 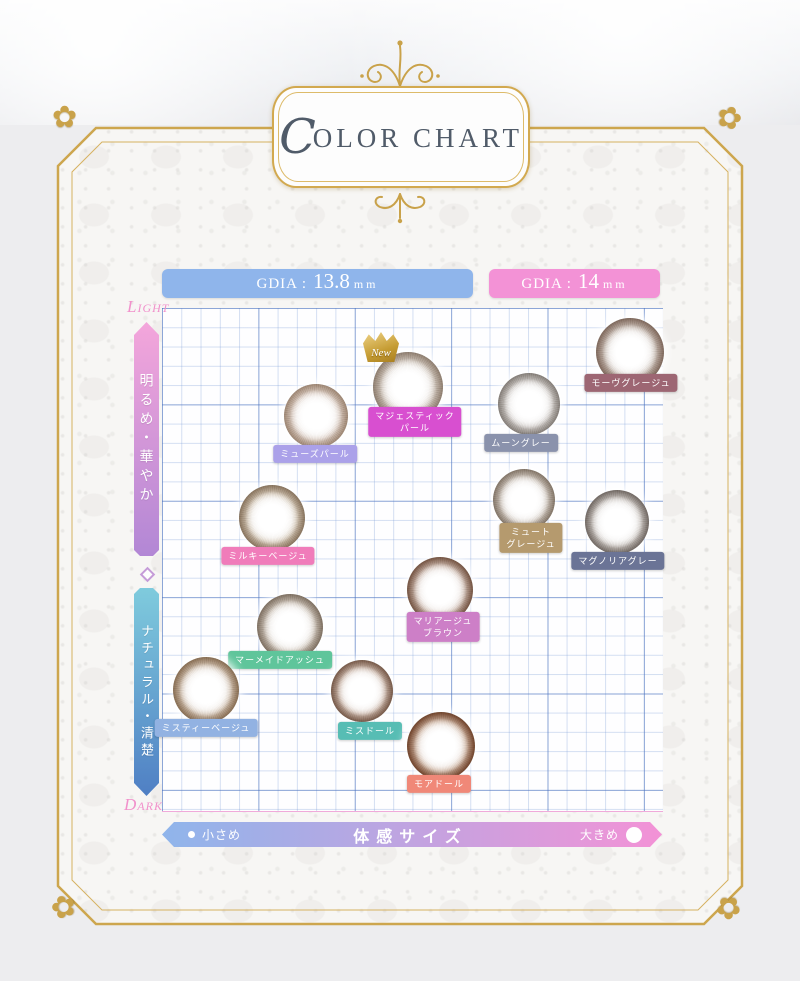 What do you see at coordinates (531, 544) in the screenshot?
I see `lens-label-line: グレージュ` at bounding box center [531, 544].